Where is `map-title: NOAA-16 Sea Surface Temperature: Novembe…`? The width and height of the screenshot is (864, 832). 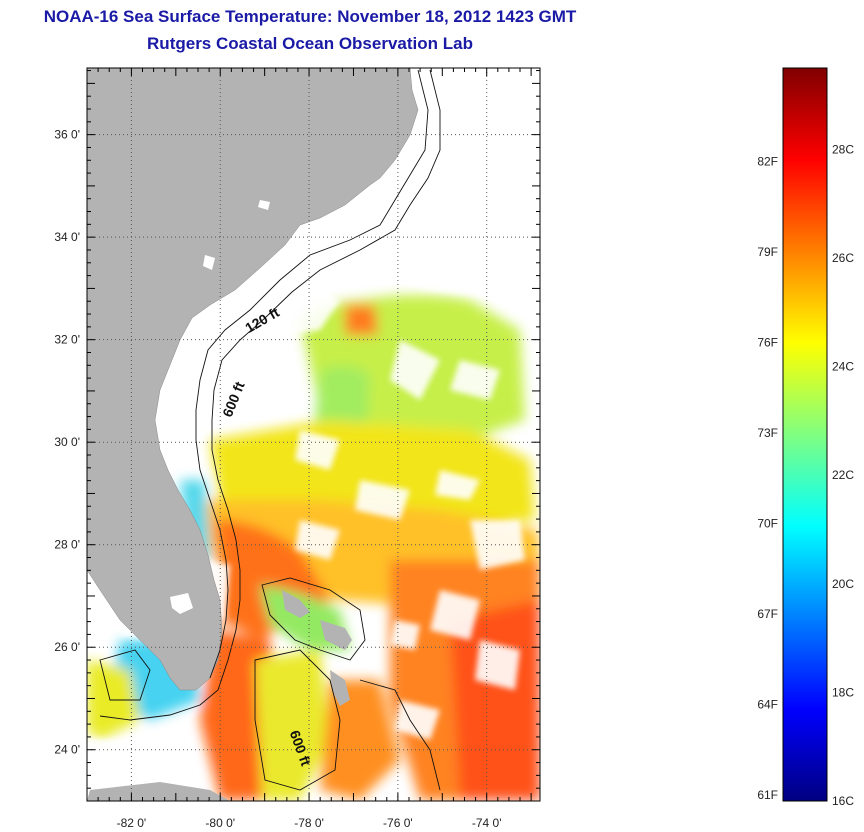
map-title: NOAA-16 Sea Surface Temperature: Novembe… is located at coordinates (310, 16).